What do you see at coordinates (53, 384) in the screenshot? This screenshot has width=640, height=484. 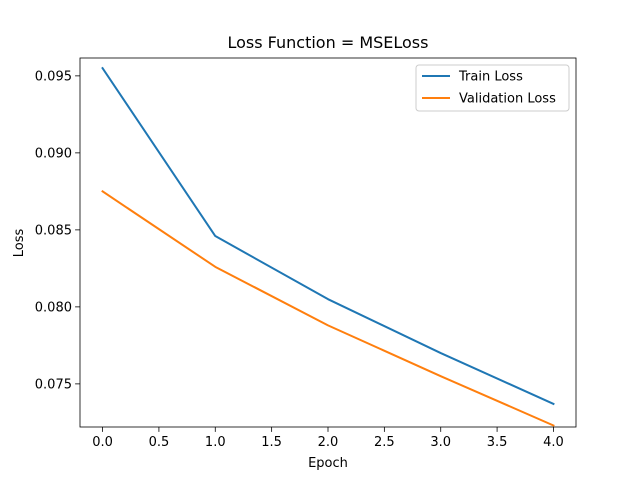 I see `y-tick-label: 0.075` at bounding box center [53, 384].